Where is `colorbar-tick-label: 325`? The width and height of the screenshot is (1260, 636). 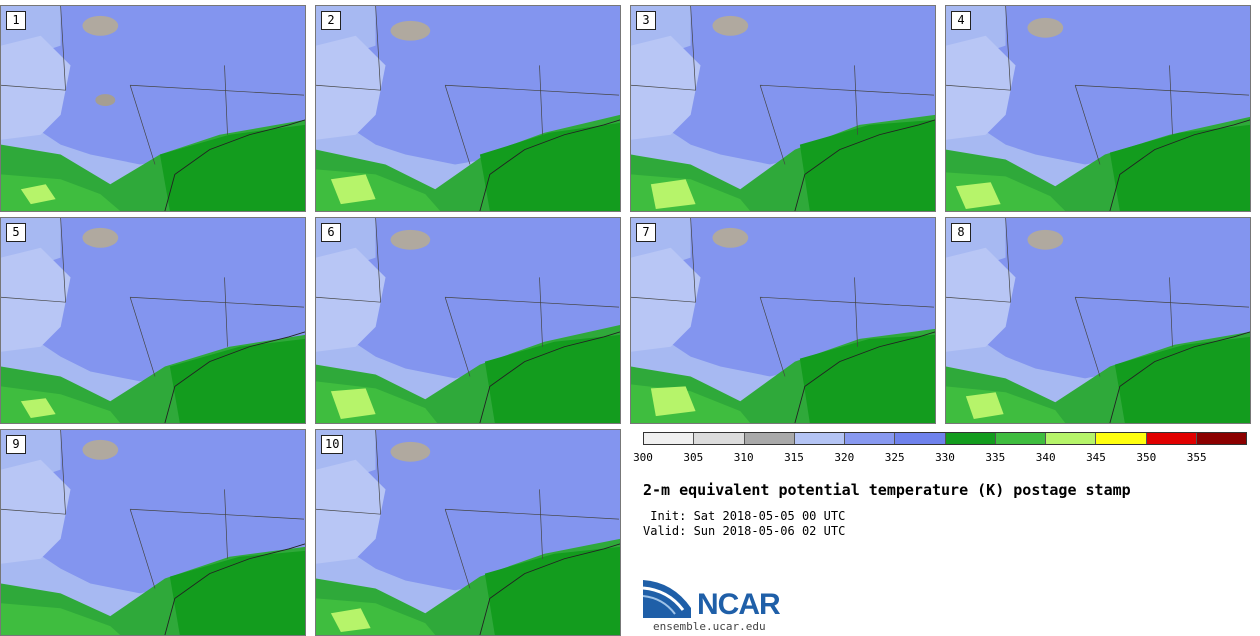
colorbar-tick-label: 325 is located at coordinates (894, 457).